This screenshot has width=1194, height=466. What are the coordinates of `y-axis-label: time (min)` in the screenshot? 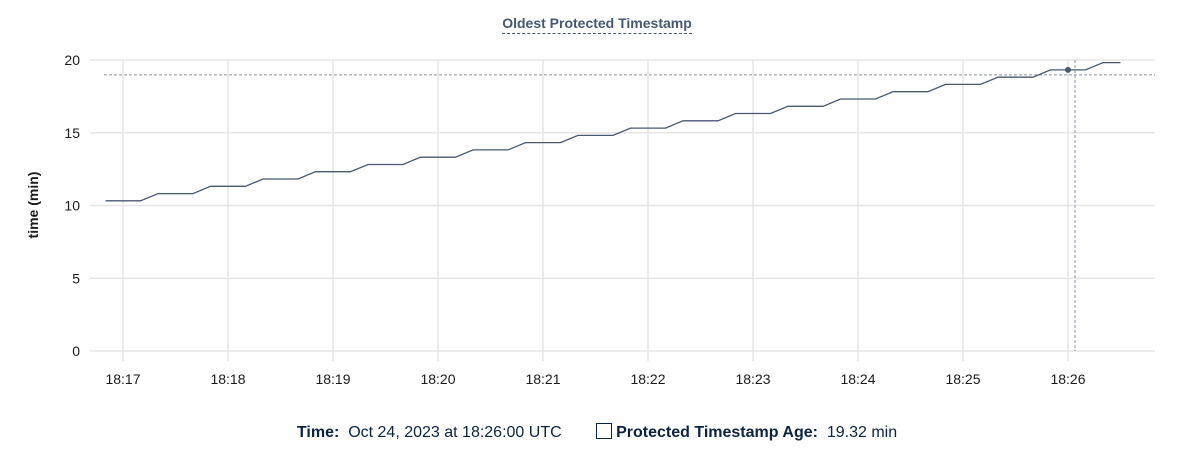 It's located at (33, 205).